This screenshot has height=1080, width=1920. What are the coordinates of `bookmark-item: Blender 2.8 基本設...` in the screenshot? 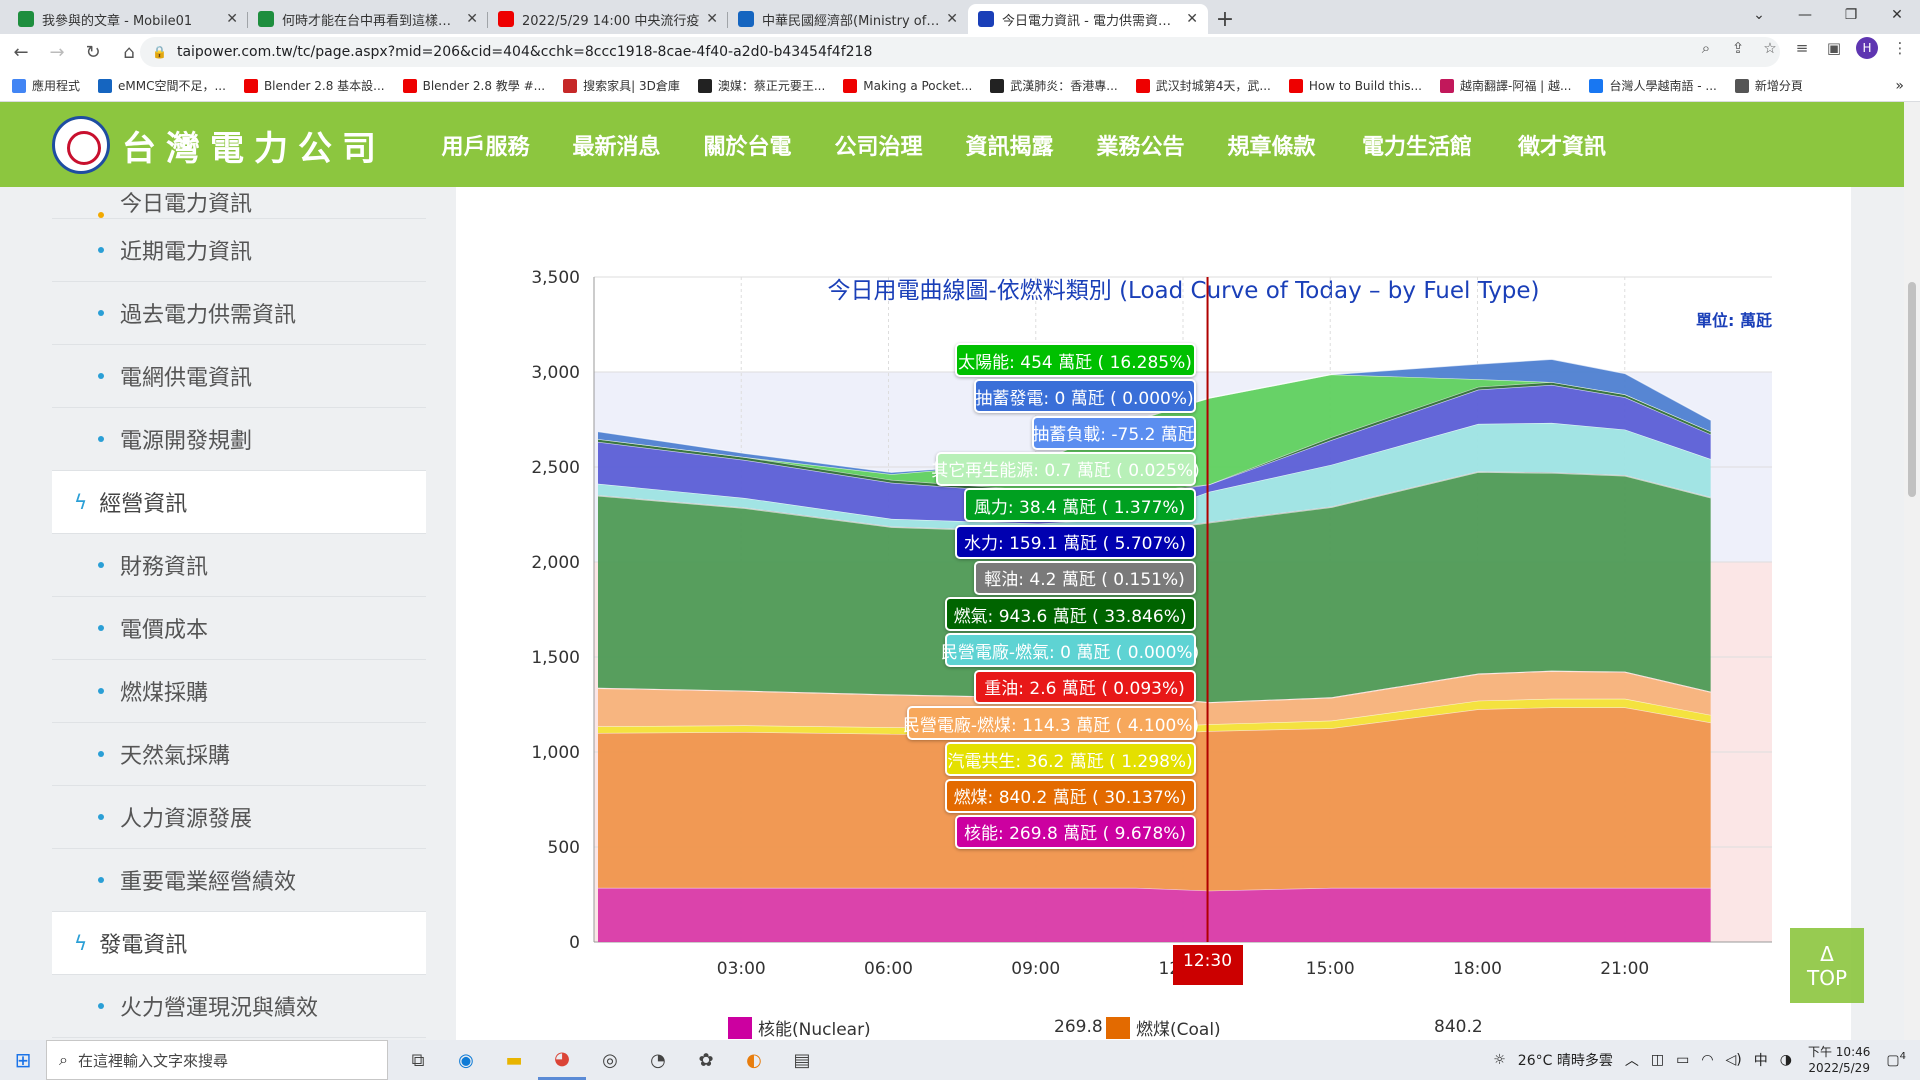 It's located at (314, 85).